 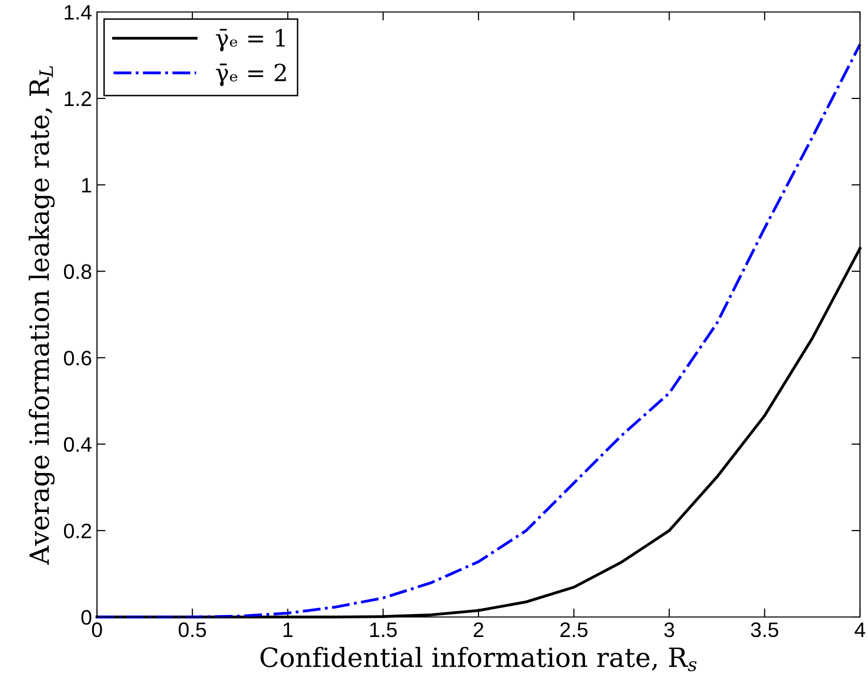 What do you see at coordinates (78, 12) in the screenshot?
I see `y-tick-label: 1.4` at bounding box center [78, 12].